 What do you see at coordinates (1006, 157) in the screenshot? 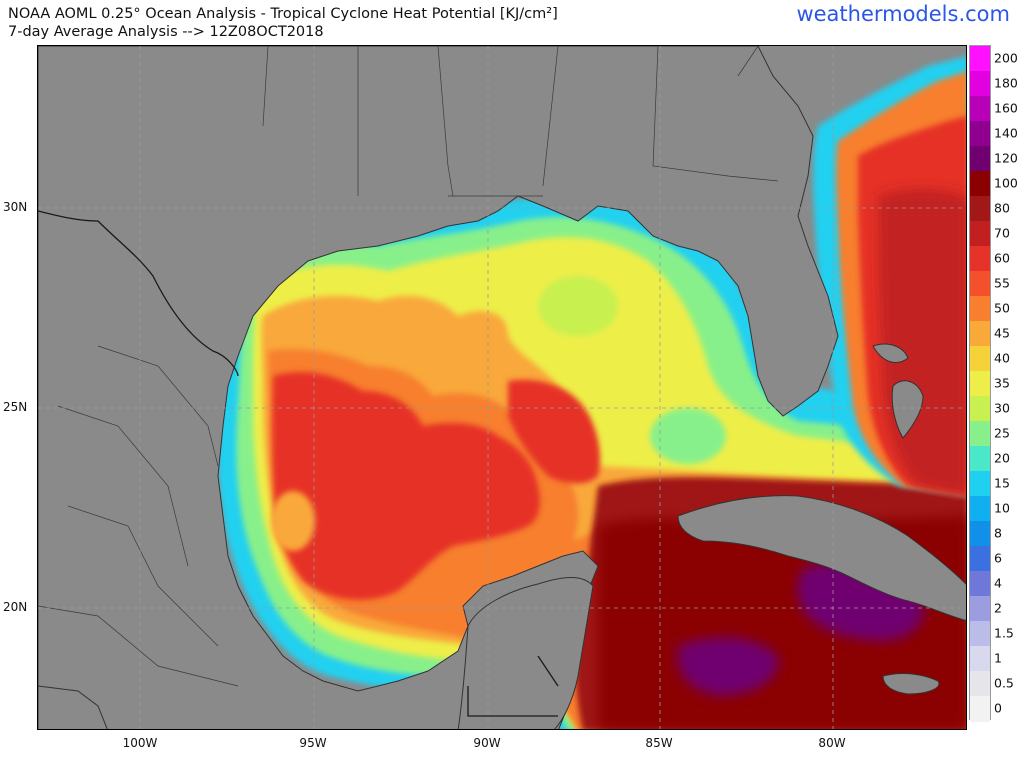
I see `colorbar-tick-label: 120` at bounding box center [1006, 157].